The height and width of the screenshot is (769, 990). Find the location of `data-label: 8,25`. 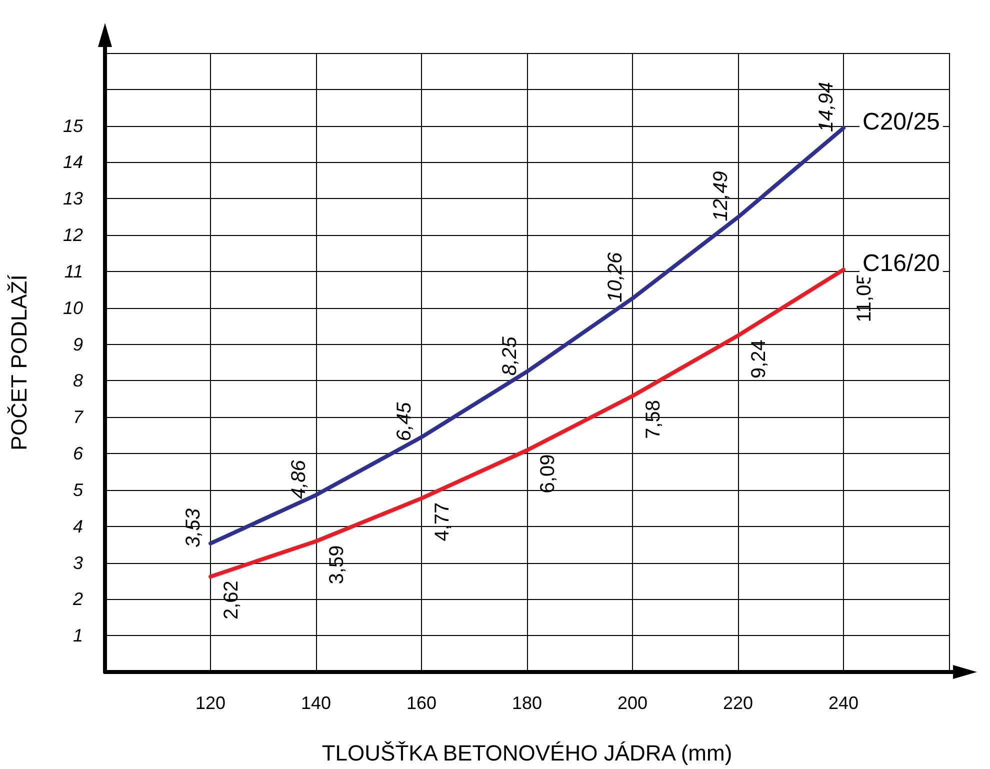

data-label: 8,25 is located at coordinates (510, 356).